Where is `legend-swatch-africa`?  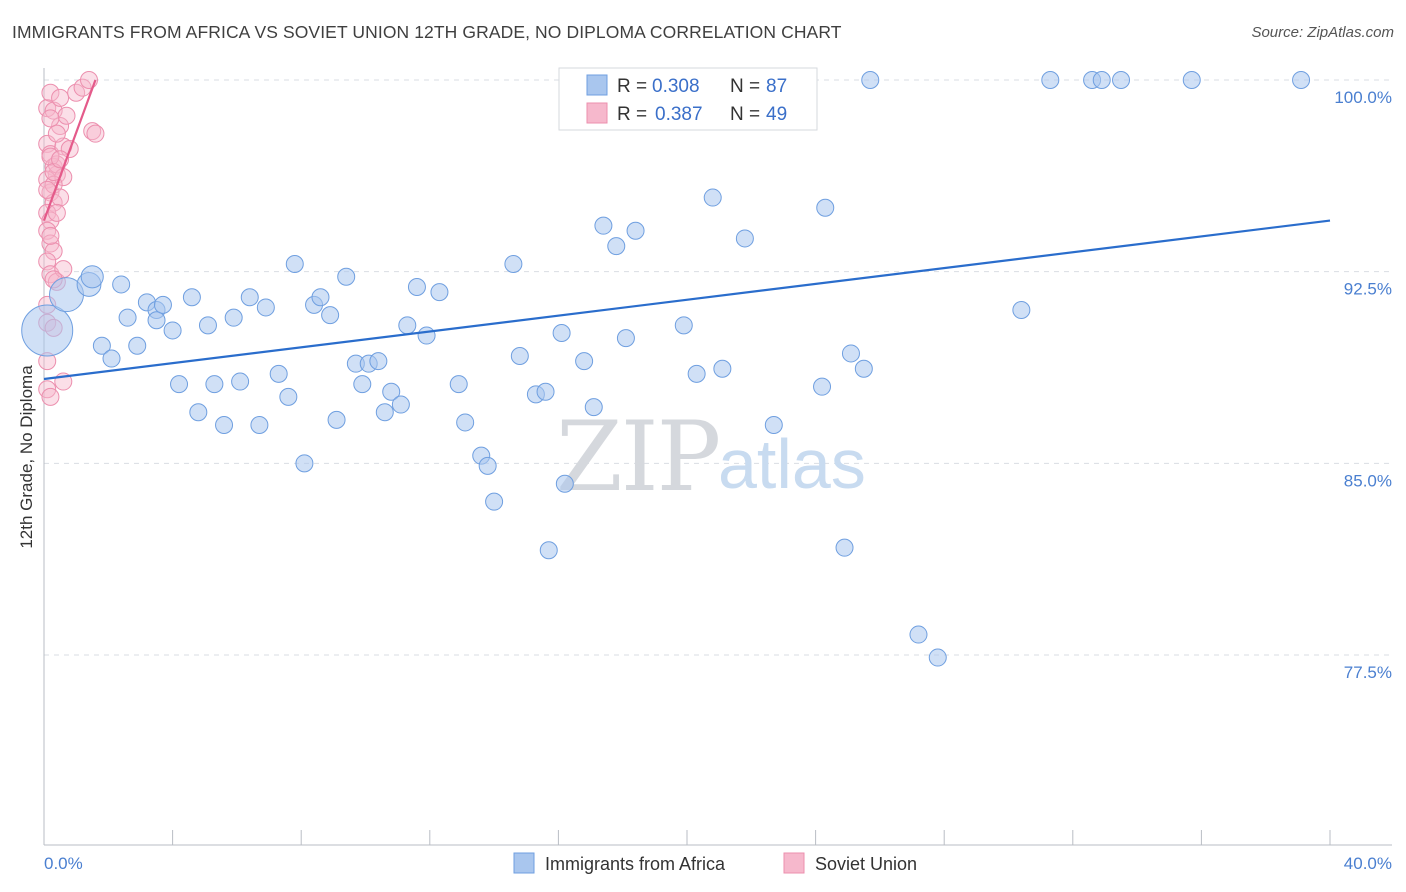
legend-swatch-africa is located at coordinates (597, 85).